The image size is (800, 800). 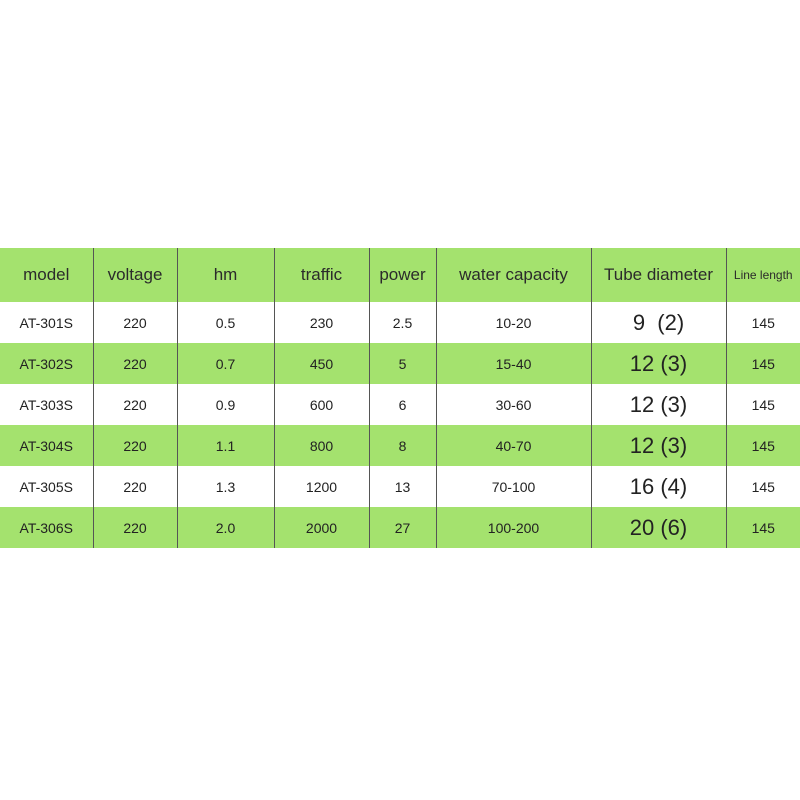 I want to click on cell-water-capacity: 100-200, so click(x=513, y=527).